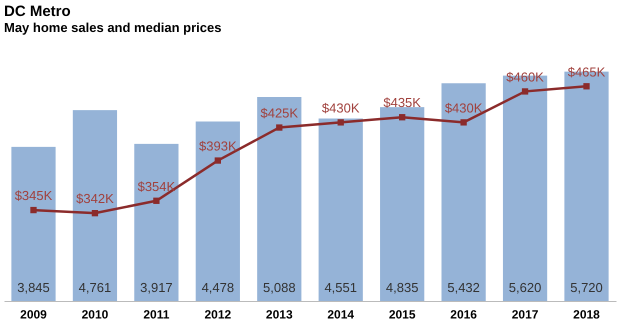 The height and width of the screenshot is (324, 620). What do you see at coordinates (525, 287) in the screenshot?
I see `data-label: 5,620` at bounding box center [525, 287].